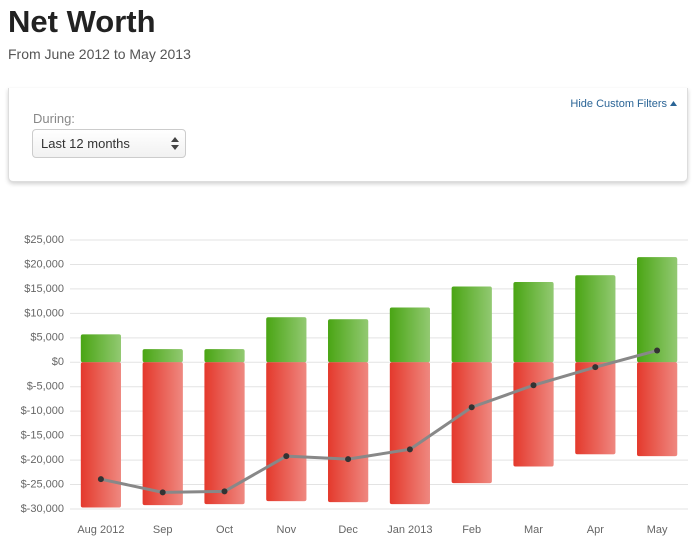 This screenshot has height=550, width=700. Describe the element at coordinates (42, 411) in the screenshot. I see `y-tick-label: $-10,000` at that location.